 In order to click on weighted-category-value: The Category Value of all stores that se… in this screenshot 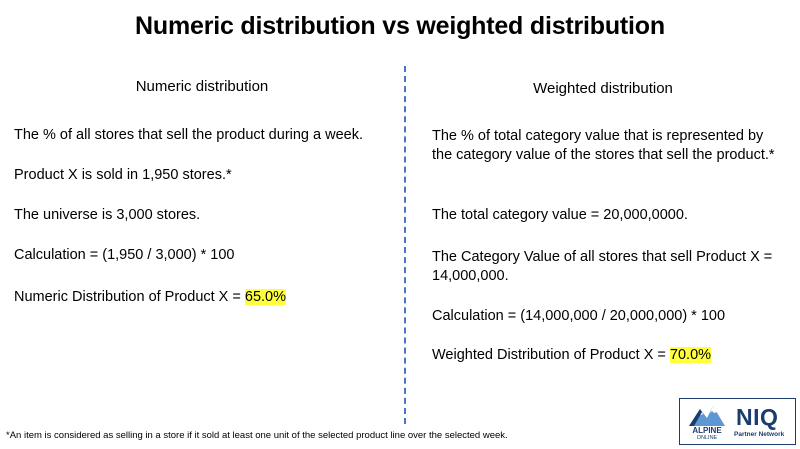, I will do `click(602, 266)`.